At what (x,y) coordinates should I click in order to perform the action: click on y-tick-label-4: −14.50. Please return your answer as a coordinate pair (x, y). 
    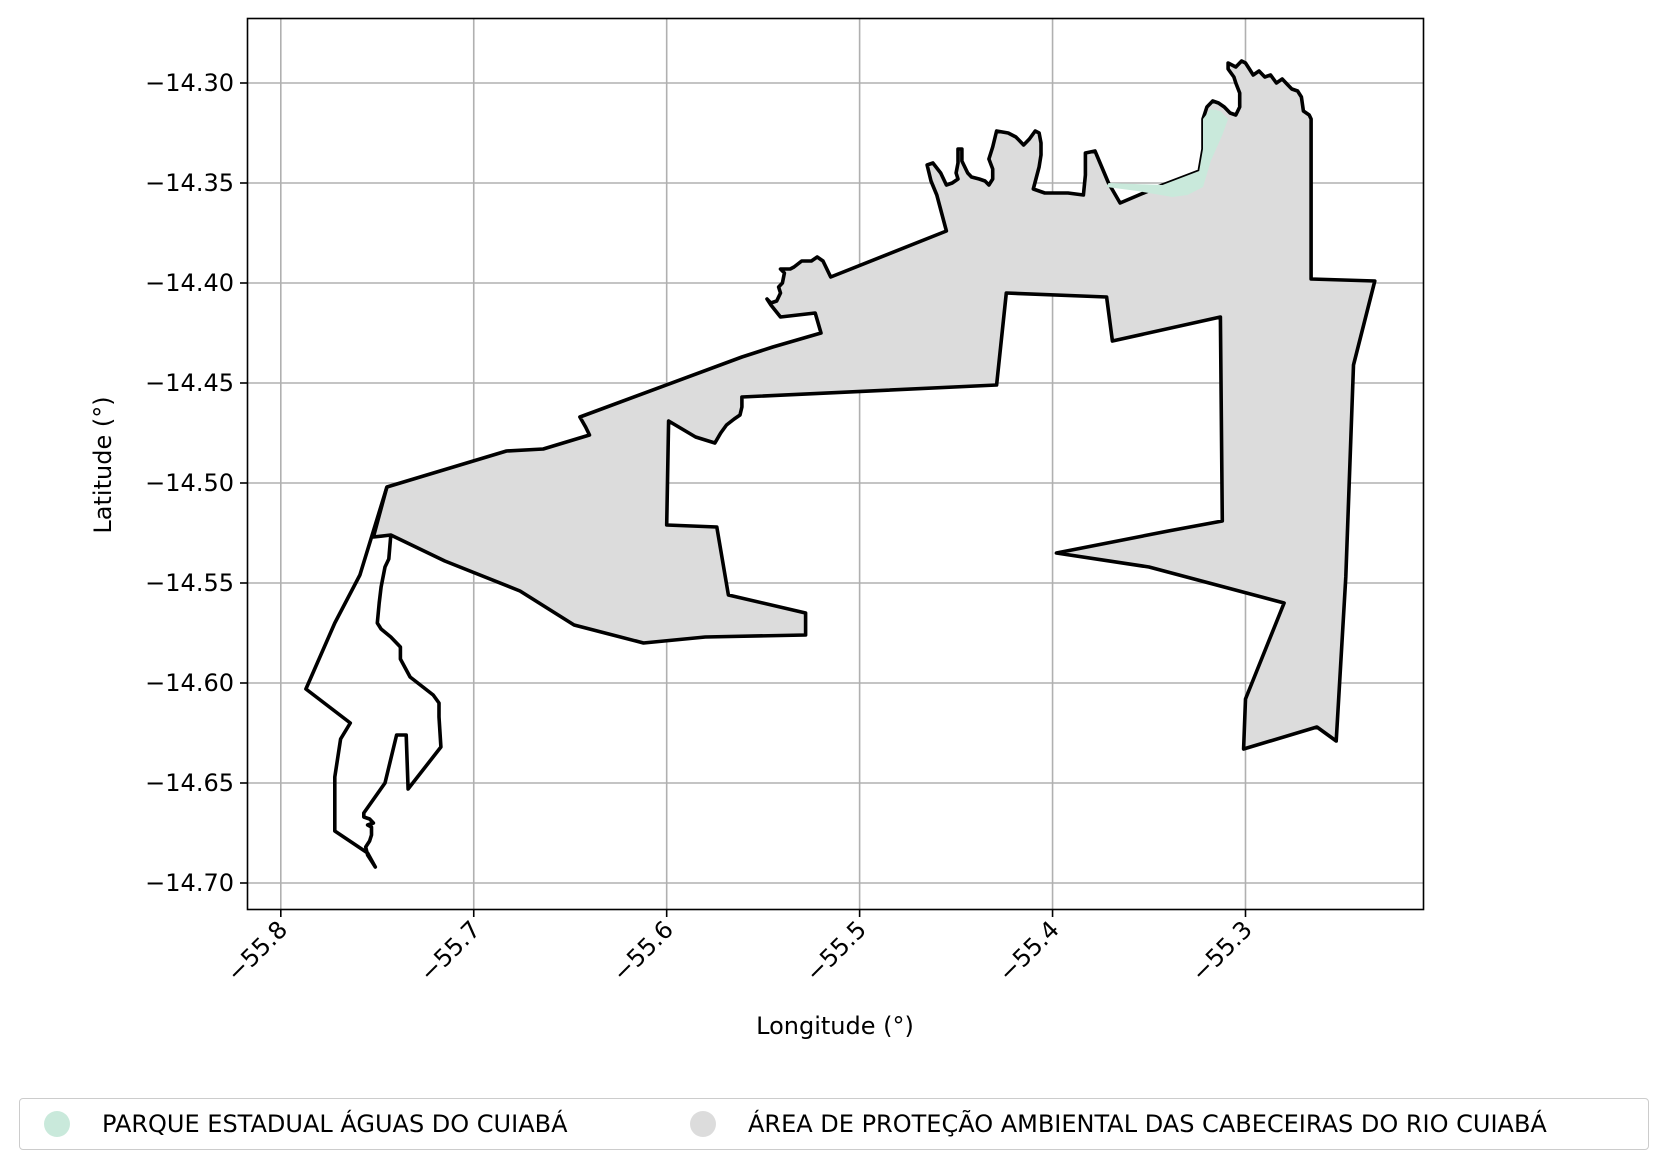
    Looking at the image, I should click on (189, 483).